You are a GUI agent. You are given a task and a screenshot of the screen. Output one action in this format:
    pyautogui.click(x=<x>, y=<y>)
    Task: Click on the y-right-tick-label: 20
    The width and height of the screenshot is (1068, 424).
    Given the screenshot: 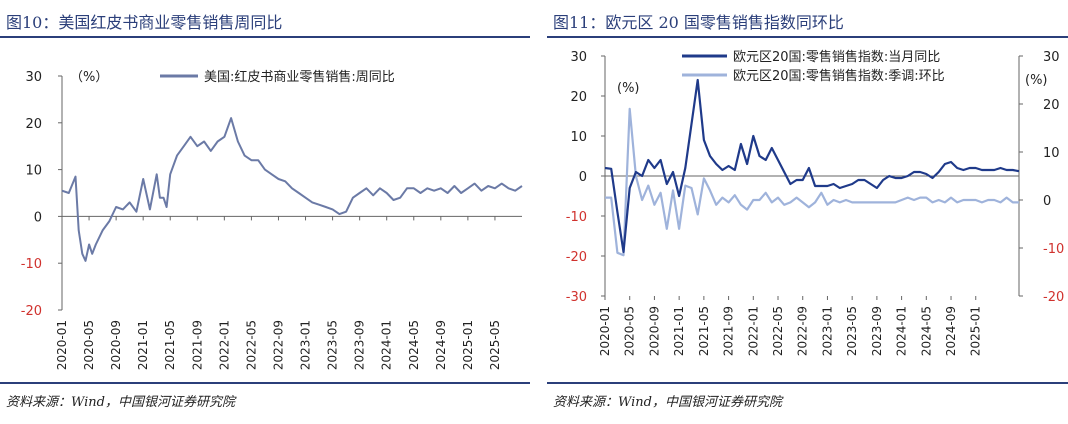 What is the action you would take?
    pyautogui.click(x=1051, y=105)
    